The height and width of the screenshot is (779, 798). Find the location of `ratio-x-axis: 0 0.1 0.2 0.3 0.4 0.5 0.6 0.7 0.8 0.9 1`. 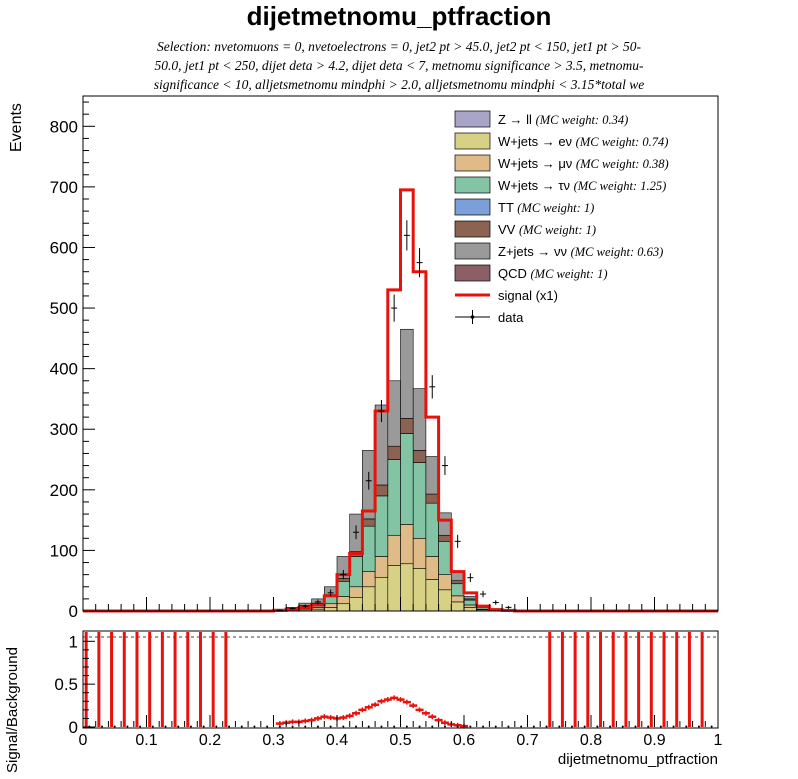

ratio-x-axis: 0 0.1 0.2 0.3 0.4 0.5 0.6 0.7 0.8 0.9 1 is located at coordinates (401, 732).